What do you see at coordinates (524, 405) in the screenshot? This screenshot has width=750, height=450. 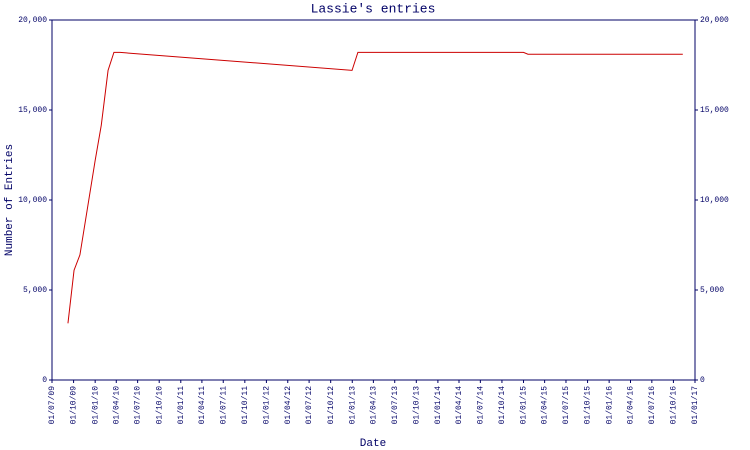 I see `x-tick-label: 01/01/15` at bounding box center [524, 405].